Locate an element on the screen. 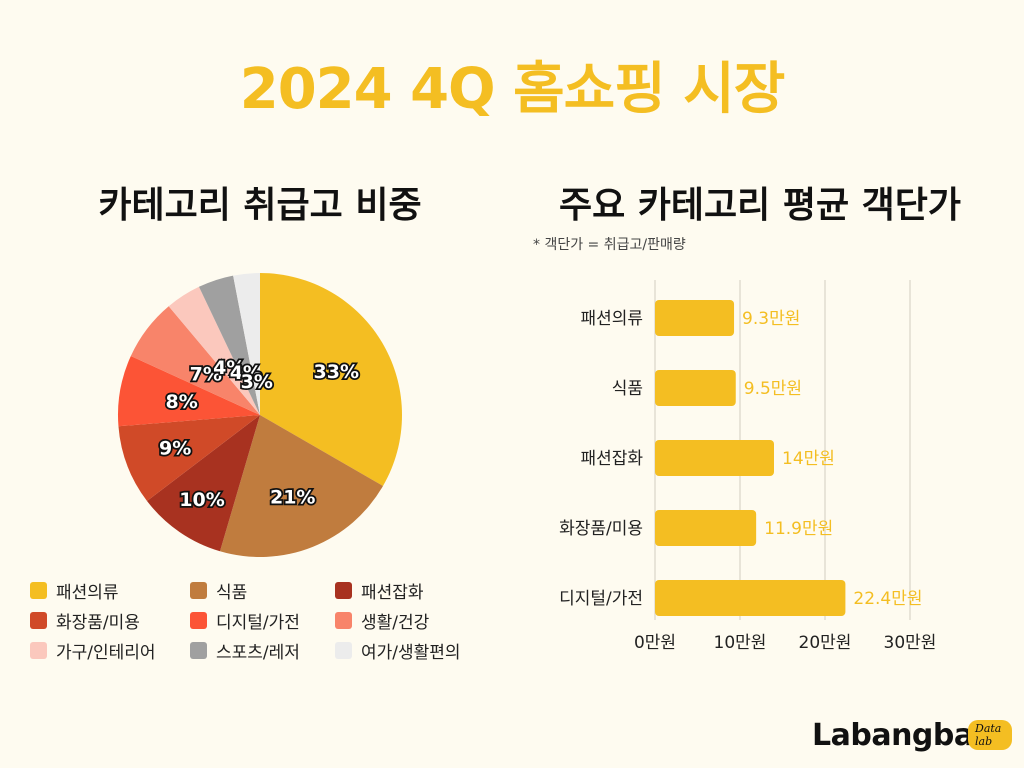 This screenshot has width=1024, height=768. bar-value-label: 9.5만원 is located at coordinates (773, 389).